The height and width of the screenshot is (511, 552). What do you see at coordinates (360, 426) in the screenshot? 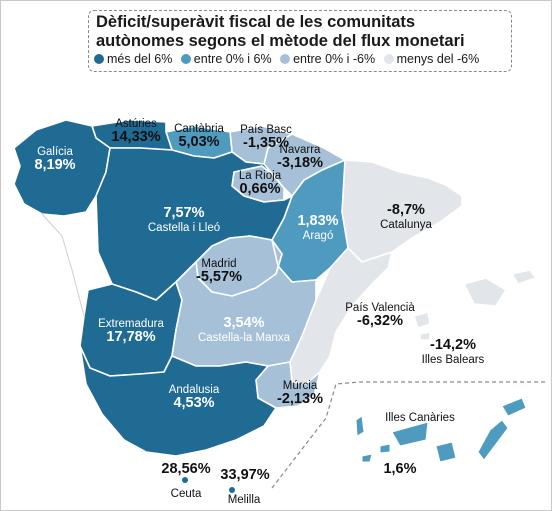
I see `island-la-palma` at bounding box center [360, 426].